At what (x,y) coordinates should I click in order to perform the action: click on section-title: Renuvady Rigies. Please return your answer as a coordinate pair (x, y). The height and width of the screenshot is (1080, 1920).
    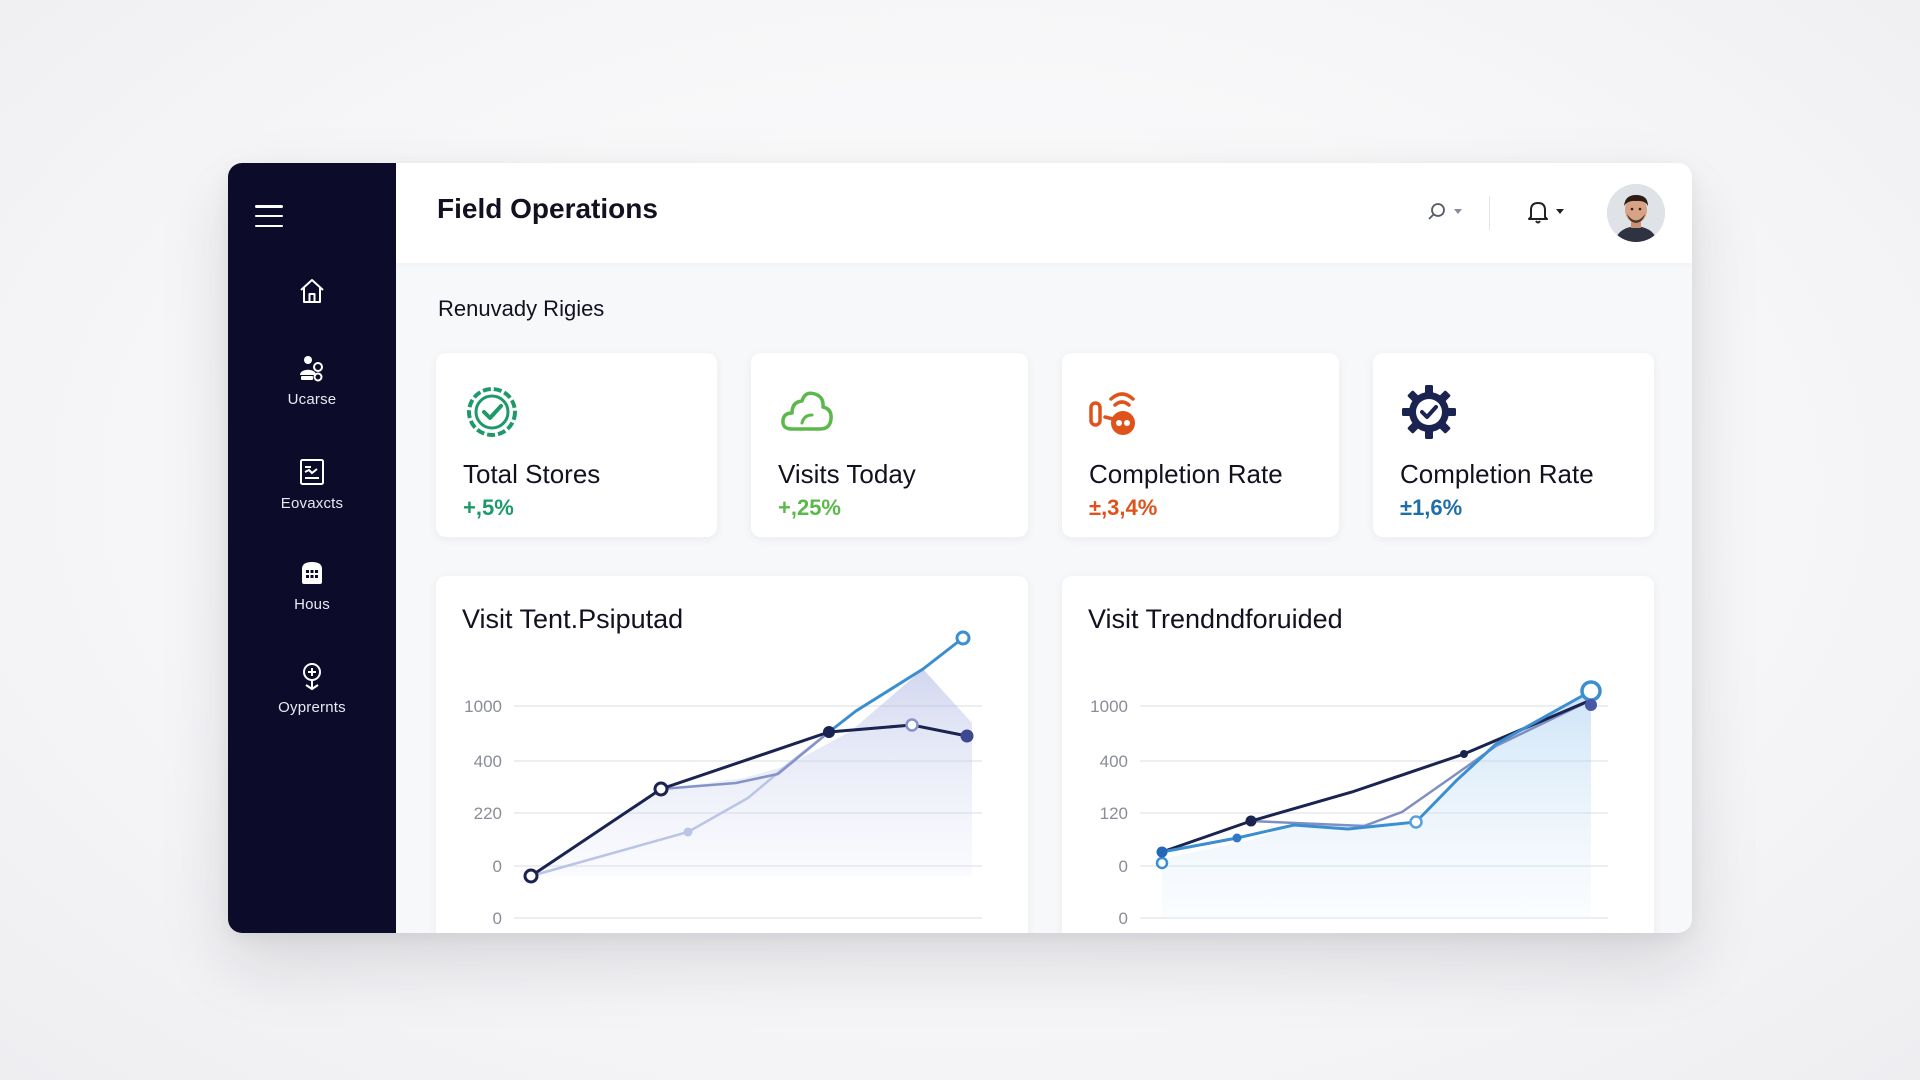
    Looking at the image, I should click on (521, 308).